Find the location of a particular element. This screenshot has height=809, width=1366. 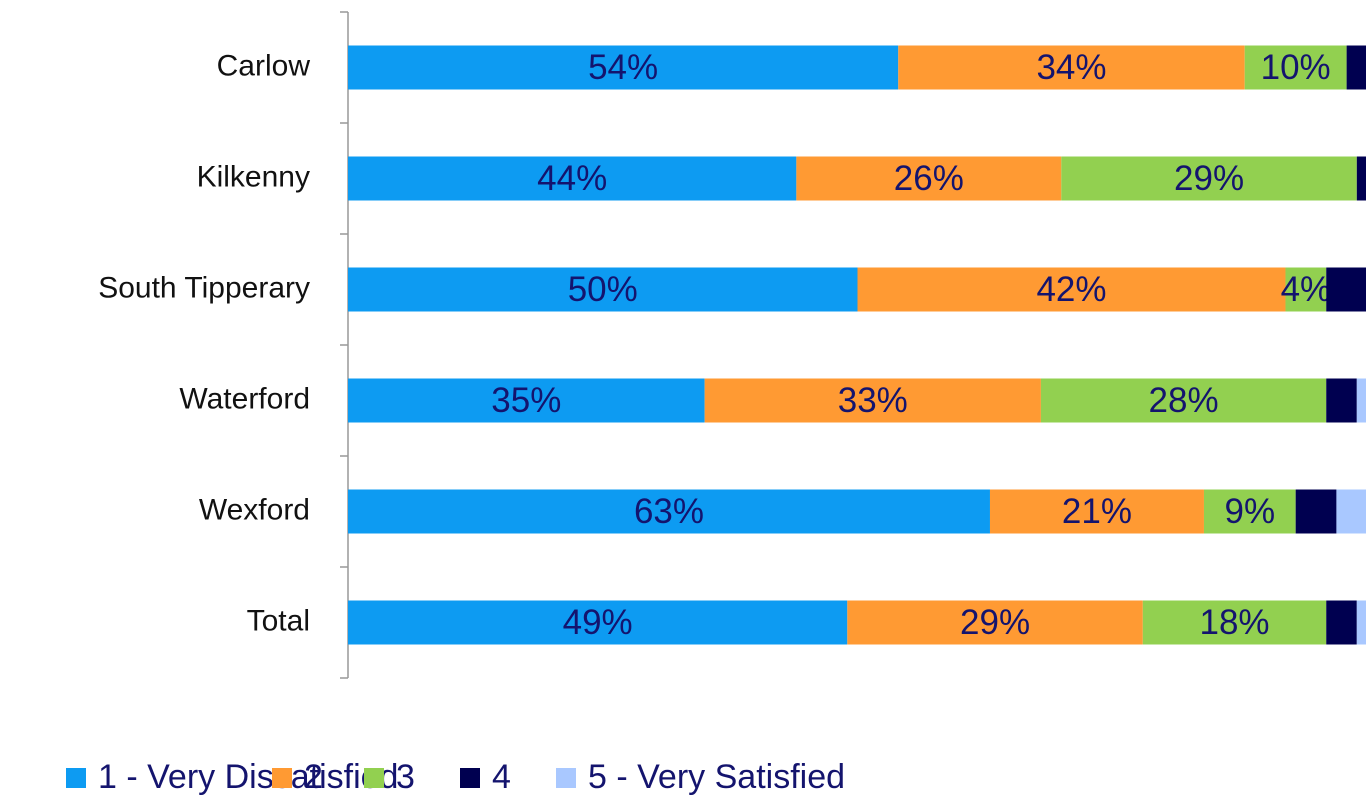

data-label: 49% is located at coordinates (598, 622).